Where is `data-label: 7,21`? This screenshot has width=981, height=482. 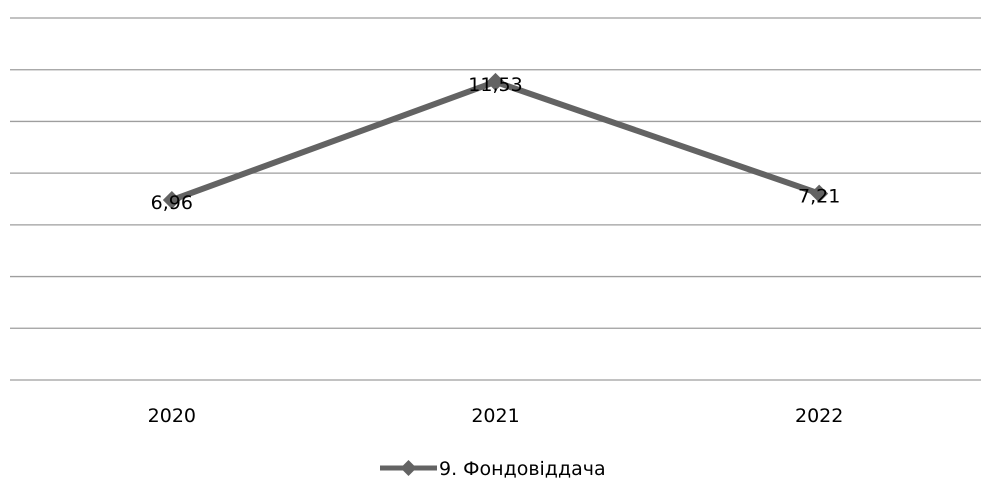
data-label: 7,21 is located at coordinates (819, 197).